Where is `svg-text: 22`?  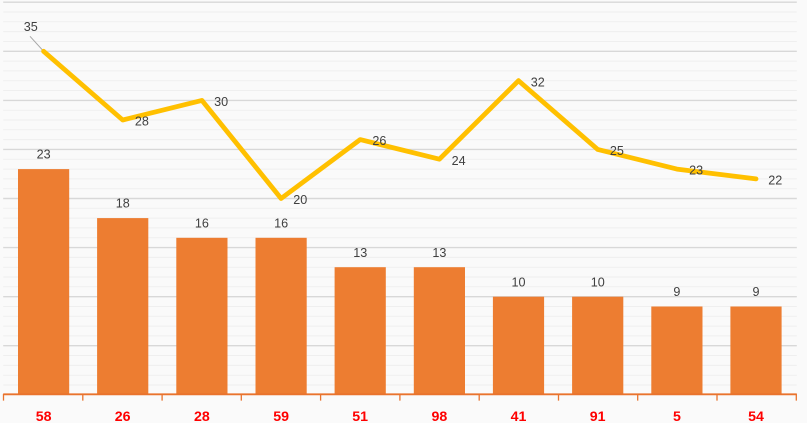
svg-text: 22 is located at coordinates (775, 181).